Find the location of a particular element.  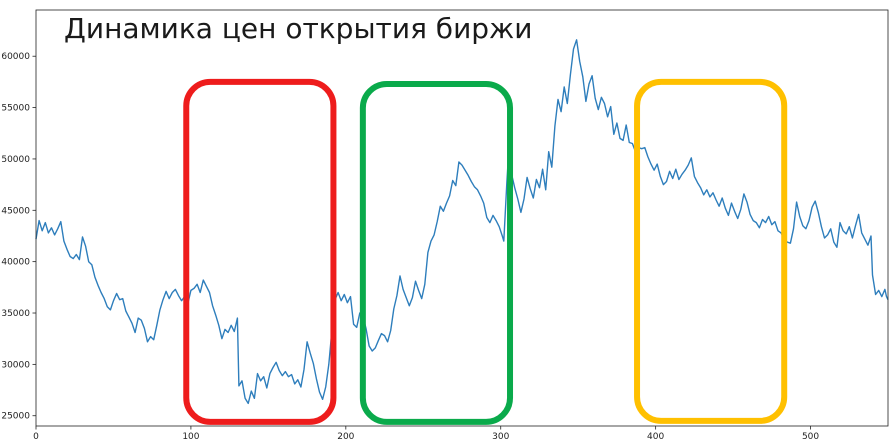

y-tick-label: 45000 is located at coordinates (15, 211).